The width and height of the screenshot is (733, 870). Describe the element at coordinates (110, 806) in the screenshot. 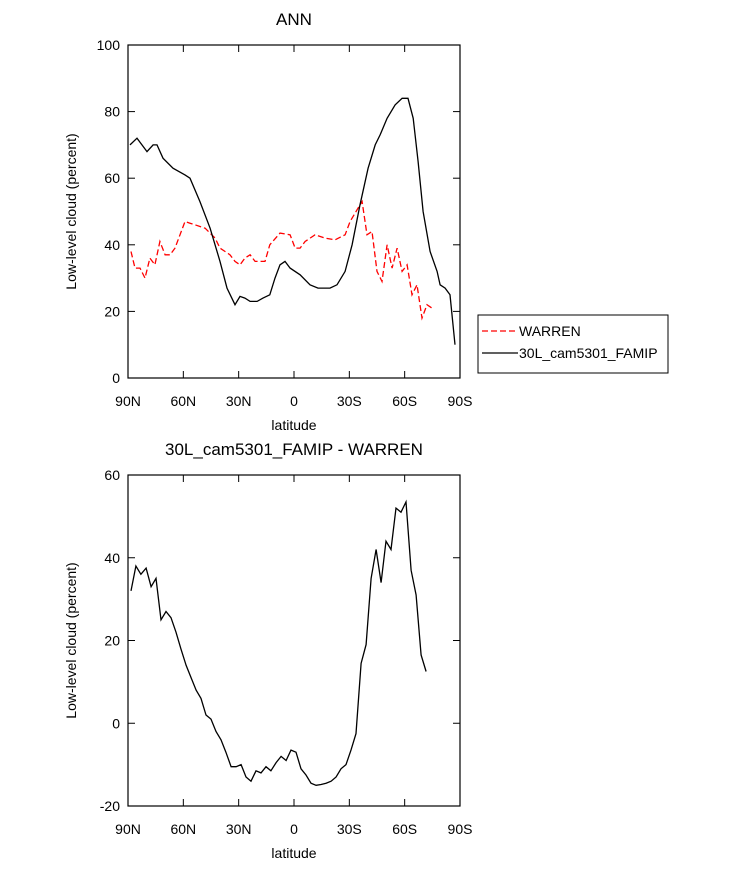

I see `y-tick-label: -20` at that location.